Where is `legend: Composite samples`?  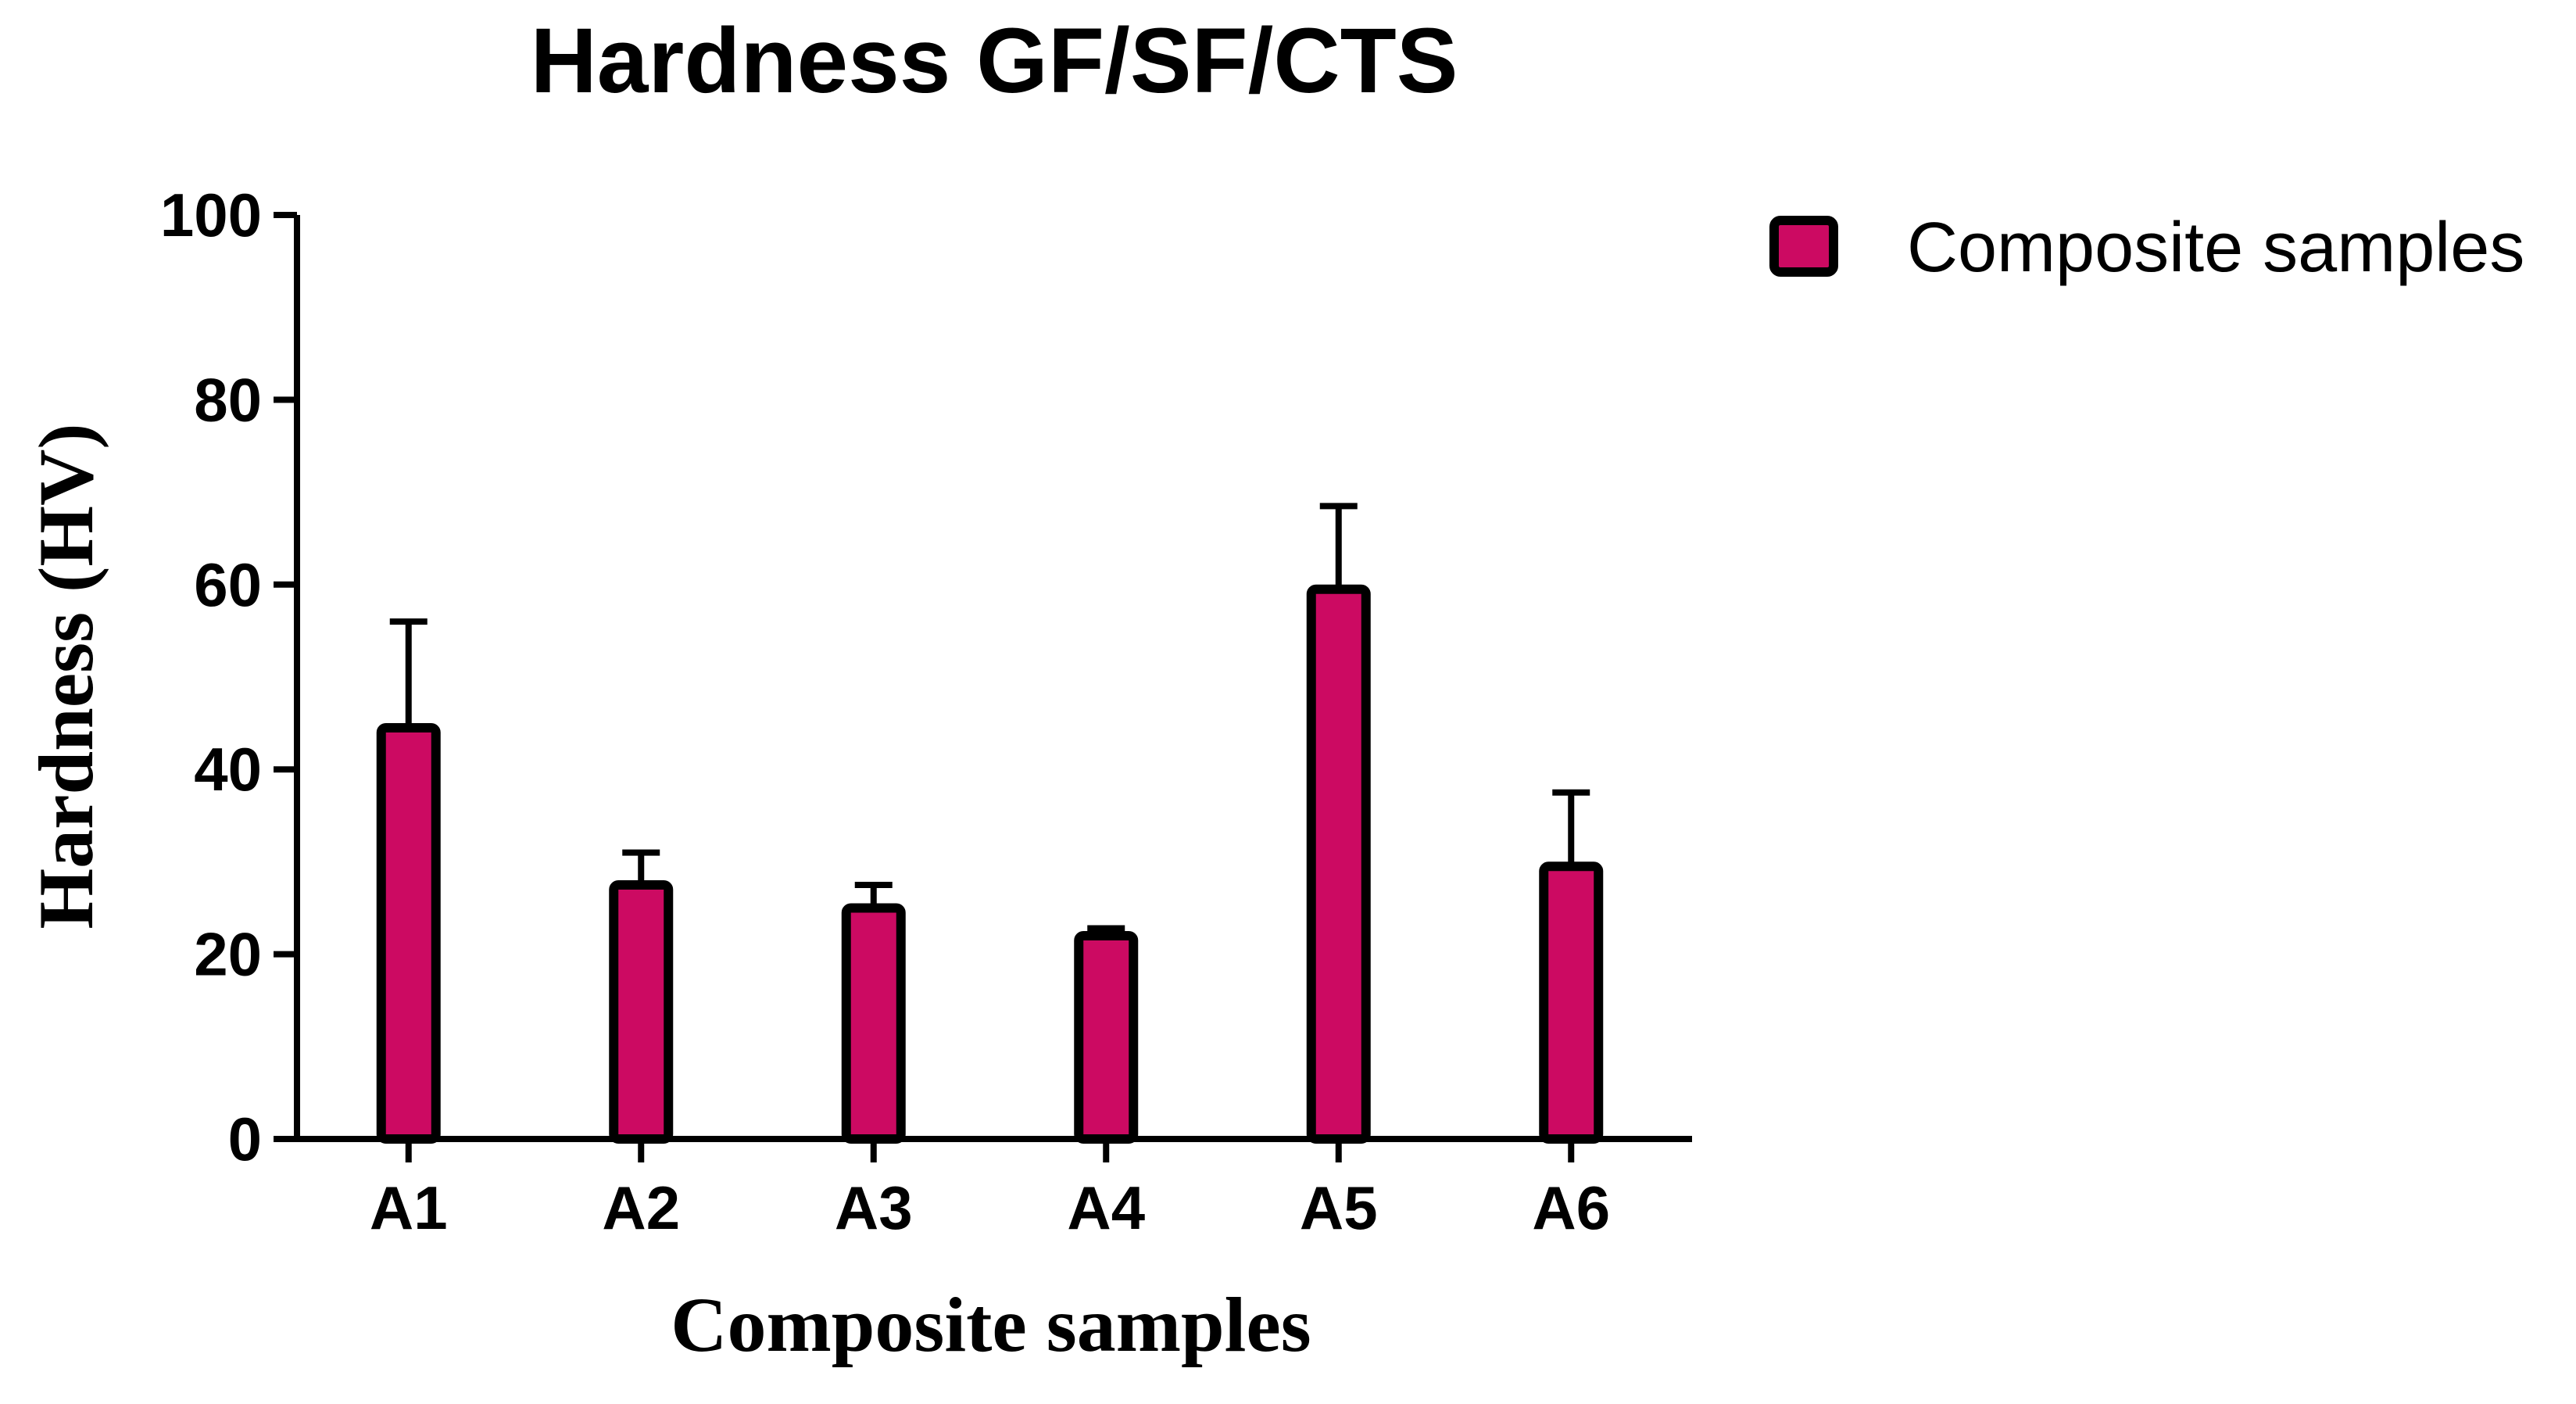
legend: Composite samples is located at coordinates (2146, 248).